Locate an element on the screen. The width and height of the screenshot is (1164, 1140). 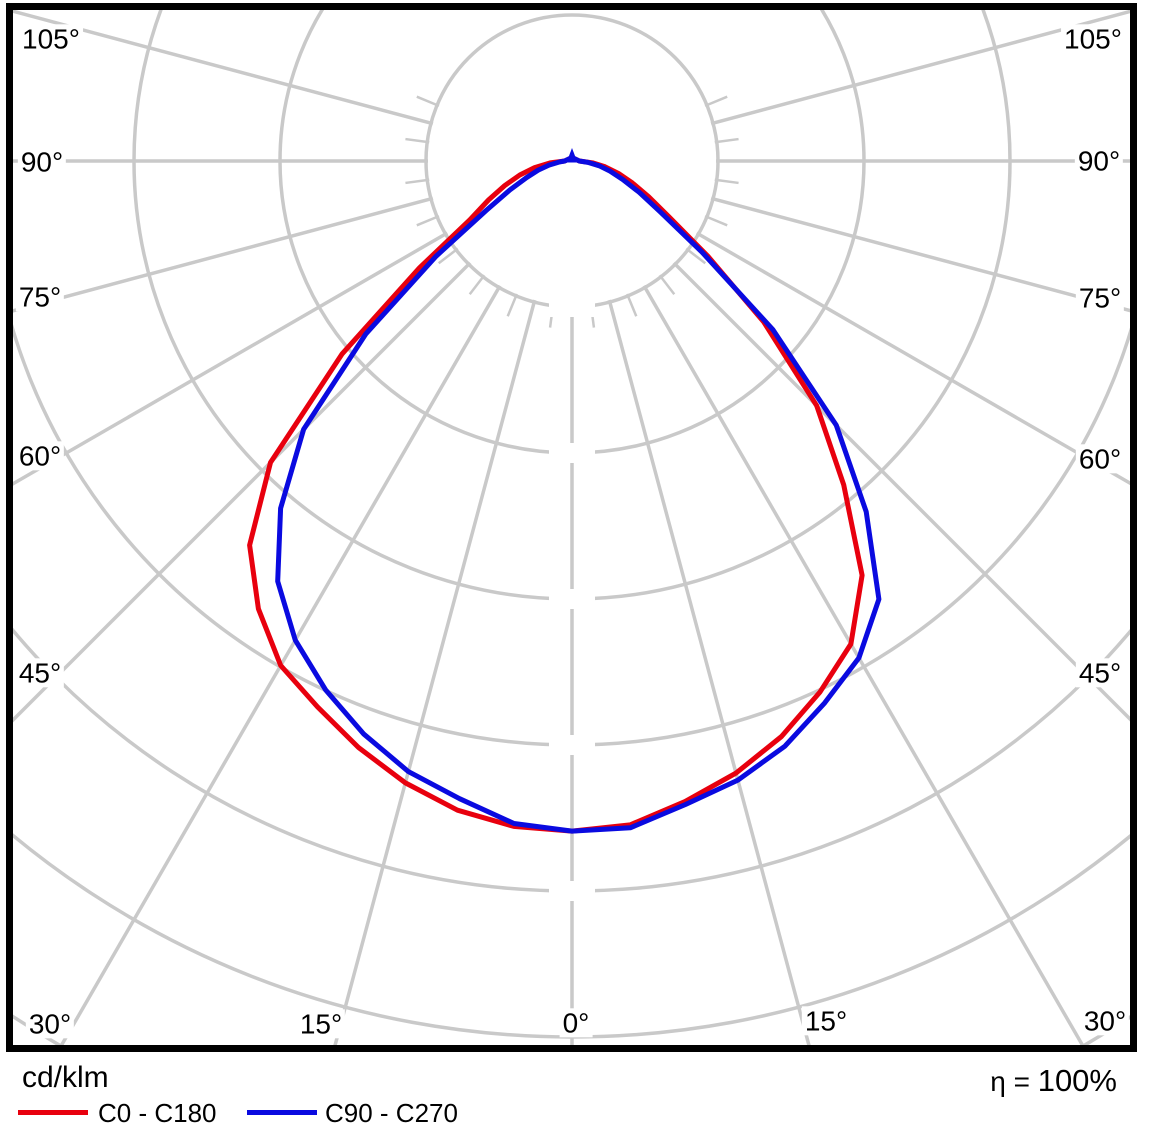
legend-swatch-c90-c270 is located at coordinates (282, 1112).